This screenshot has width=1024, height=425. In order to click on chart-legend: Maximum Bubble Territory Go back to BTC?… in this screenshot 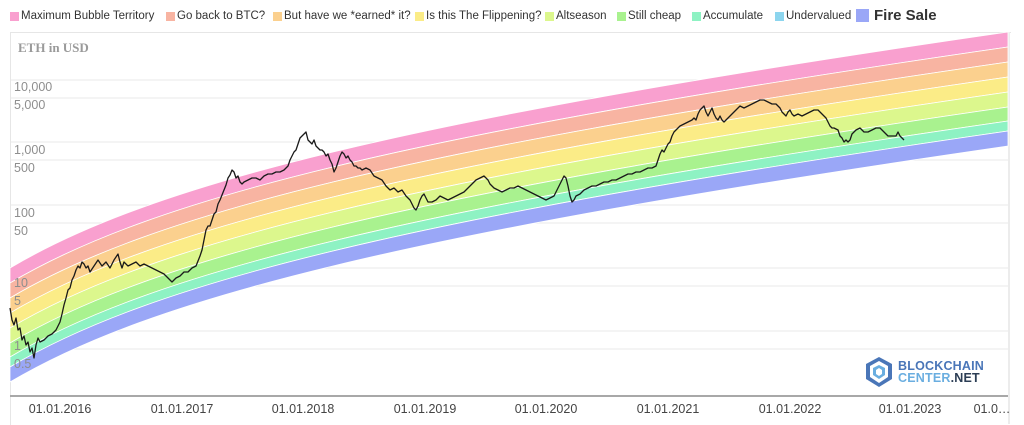, I will do `click(512, 16)`.